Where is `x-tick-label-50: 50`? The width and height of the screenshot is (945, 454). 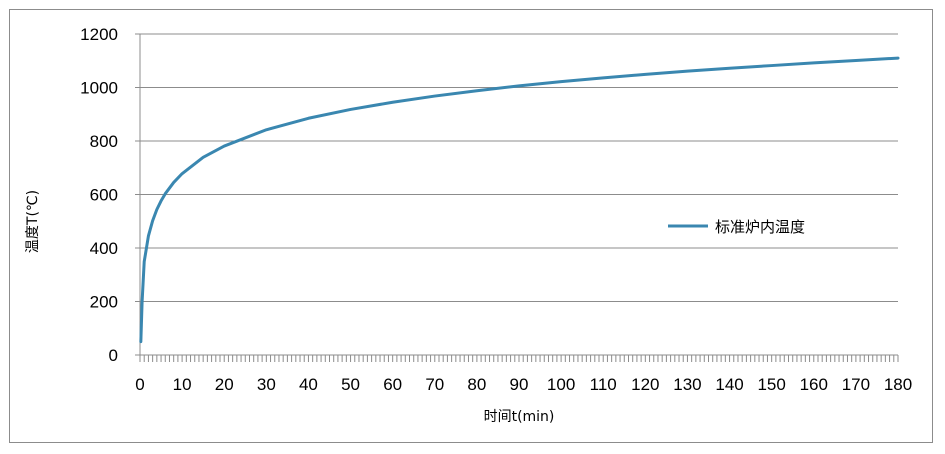
x-tick-label-50: 50 is located at coordinates (350, 384).